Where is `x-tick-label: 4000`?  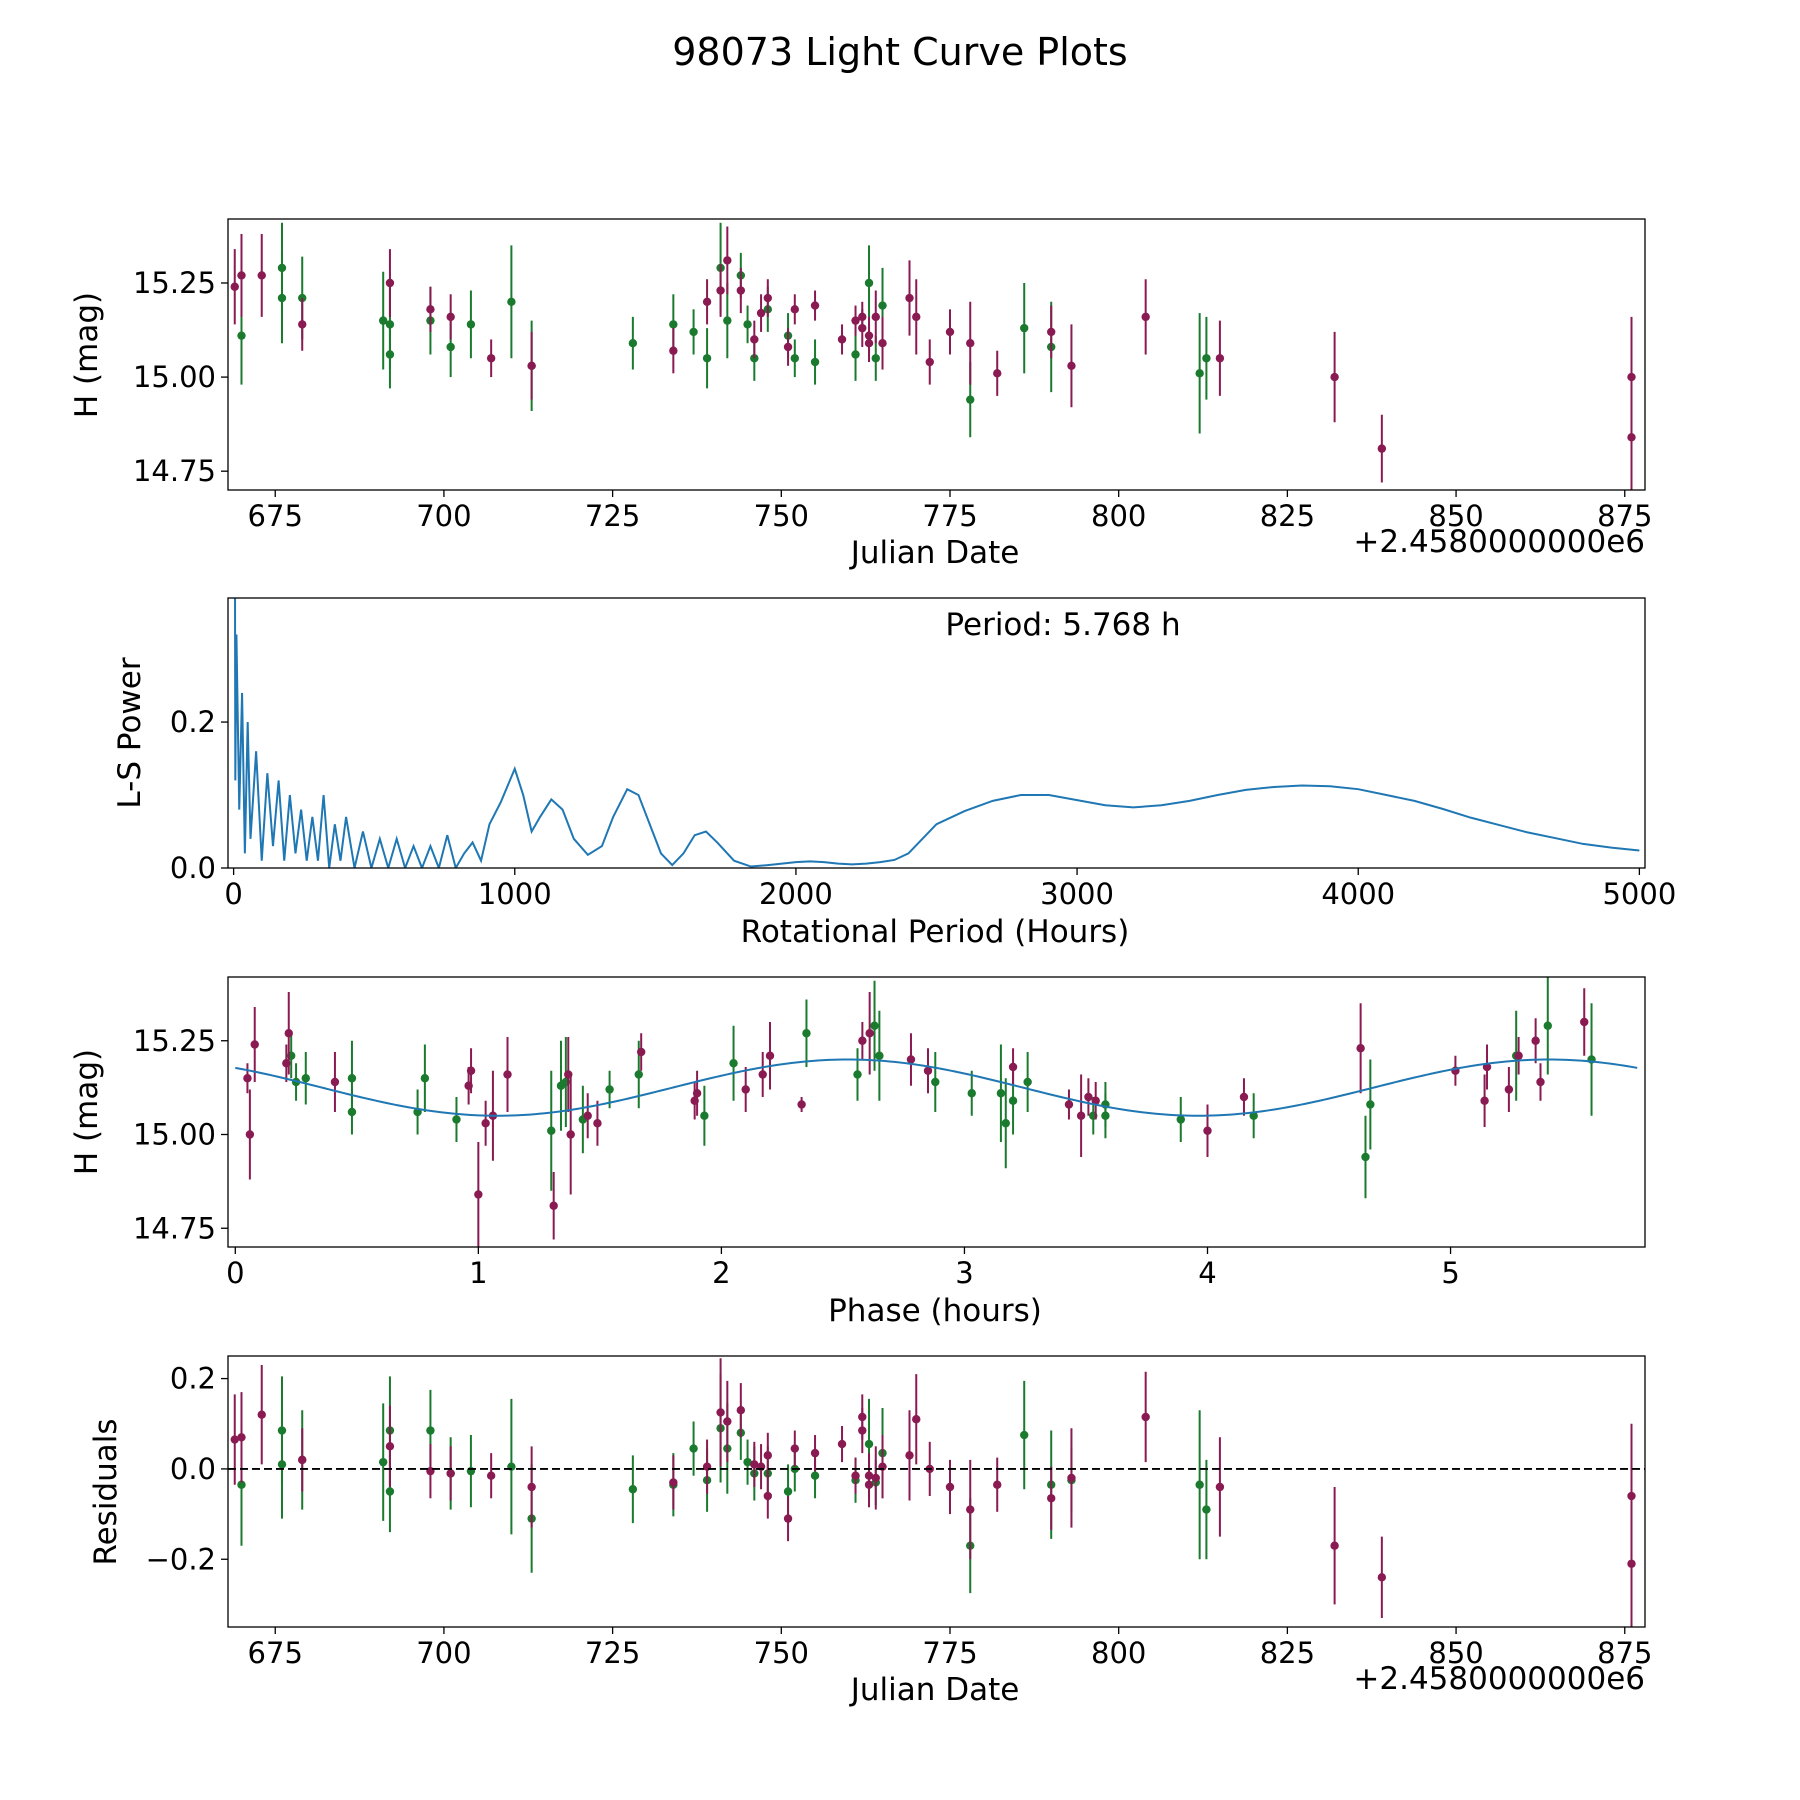
x-tick-label: 4000 is located at coordinates (1358, 894).